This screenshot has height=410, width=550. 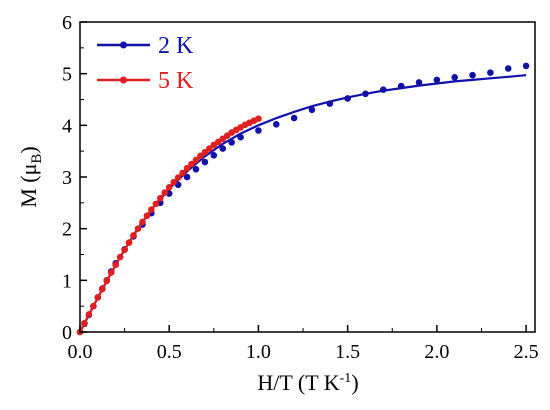 I want to click on x-tick-label-3: 1.5, so click(x=347, y=352).